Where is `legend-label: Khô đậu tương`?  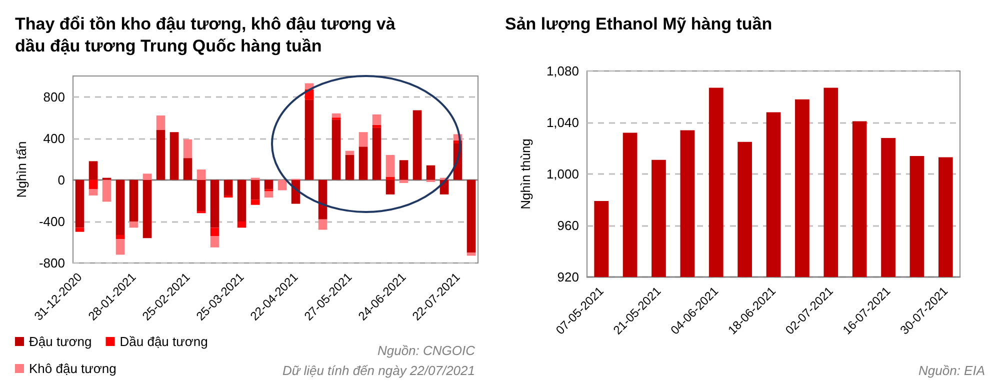
legend-label: Khô đậu tương is located at coordinates (72, 368).